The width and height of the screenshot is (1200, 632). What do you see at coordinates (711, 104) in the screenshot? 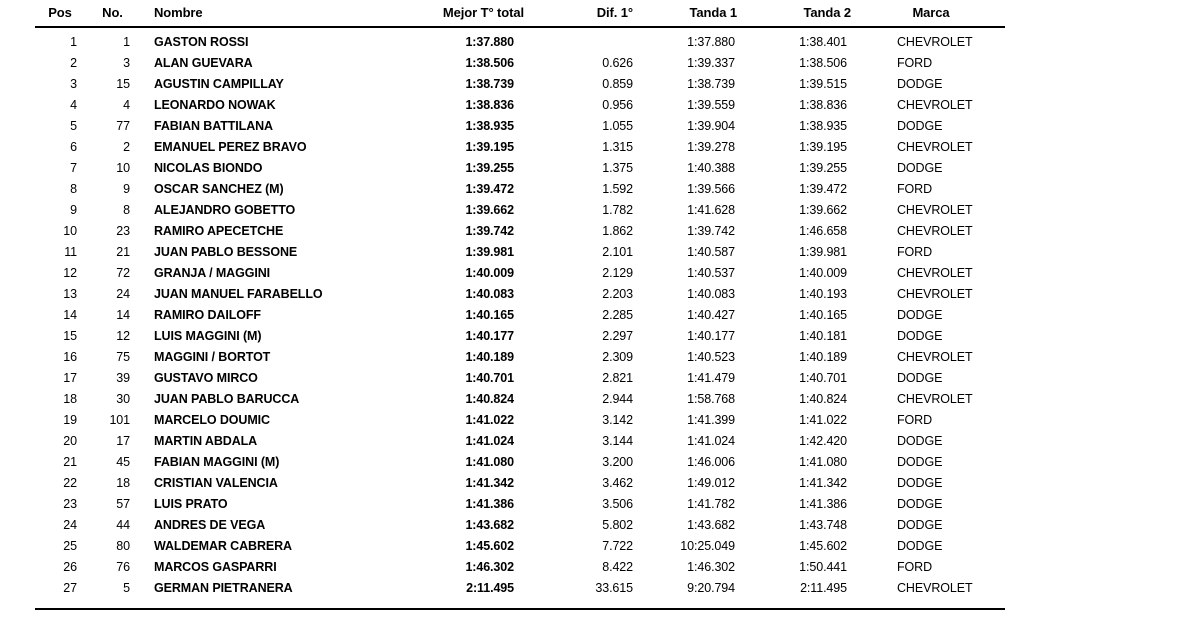
I see `cell-tanda1: 1:39.559` at bounding box center [711, 104].